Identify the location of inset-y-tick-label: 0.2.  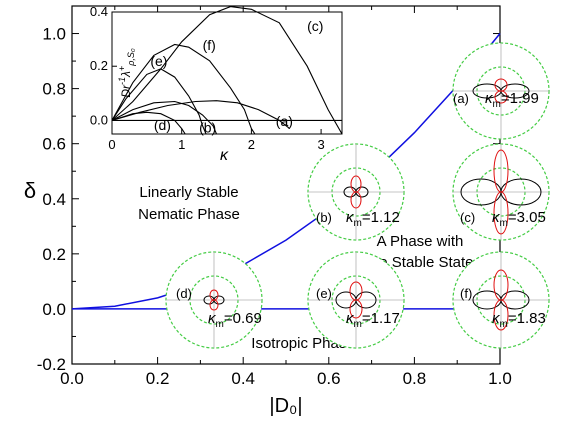
(99, 65).